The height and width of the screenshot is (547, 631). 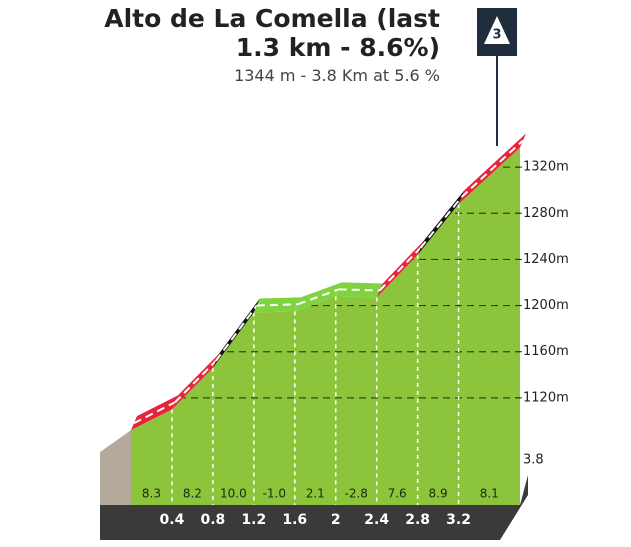 I want to click on x-tick-label: 0.8, so click(x=212, y=520).